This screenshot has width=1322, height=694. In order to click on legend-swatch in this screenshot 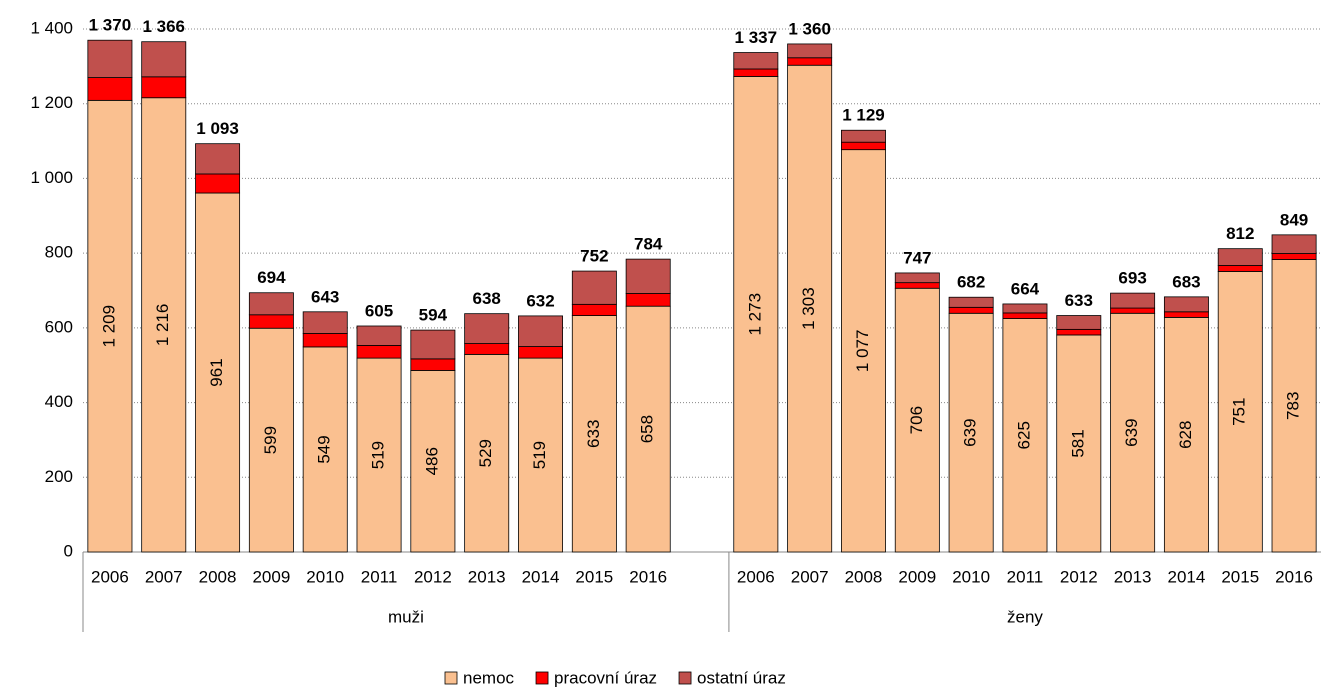, I will do `click(542, 678)`.